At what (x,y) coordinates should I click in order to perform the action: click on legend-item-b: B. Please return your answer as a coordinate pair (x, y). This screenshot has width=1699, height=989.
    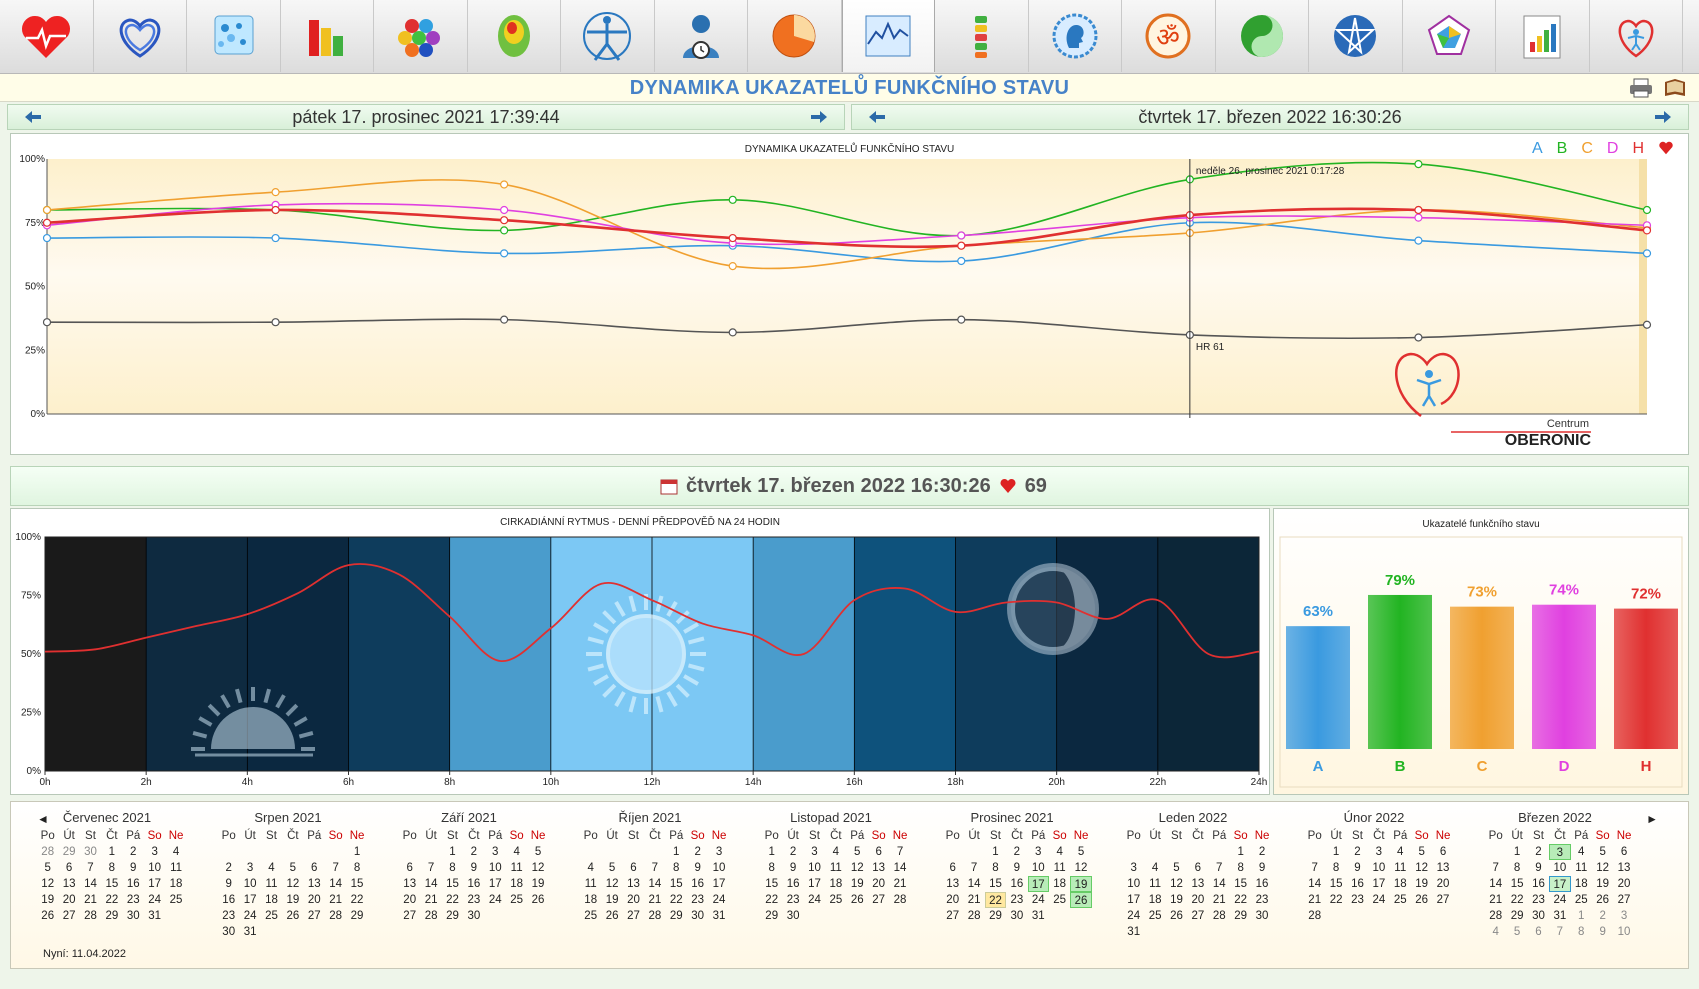
    Looking at the image, I should click on (1562, 148).